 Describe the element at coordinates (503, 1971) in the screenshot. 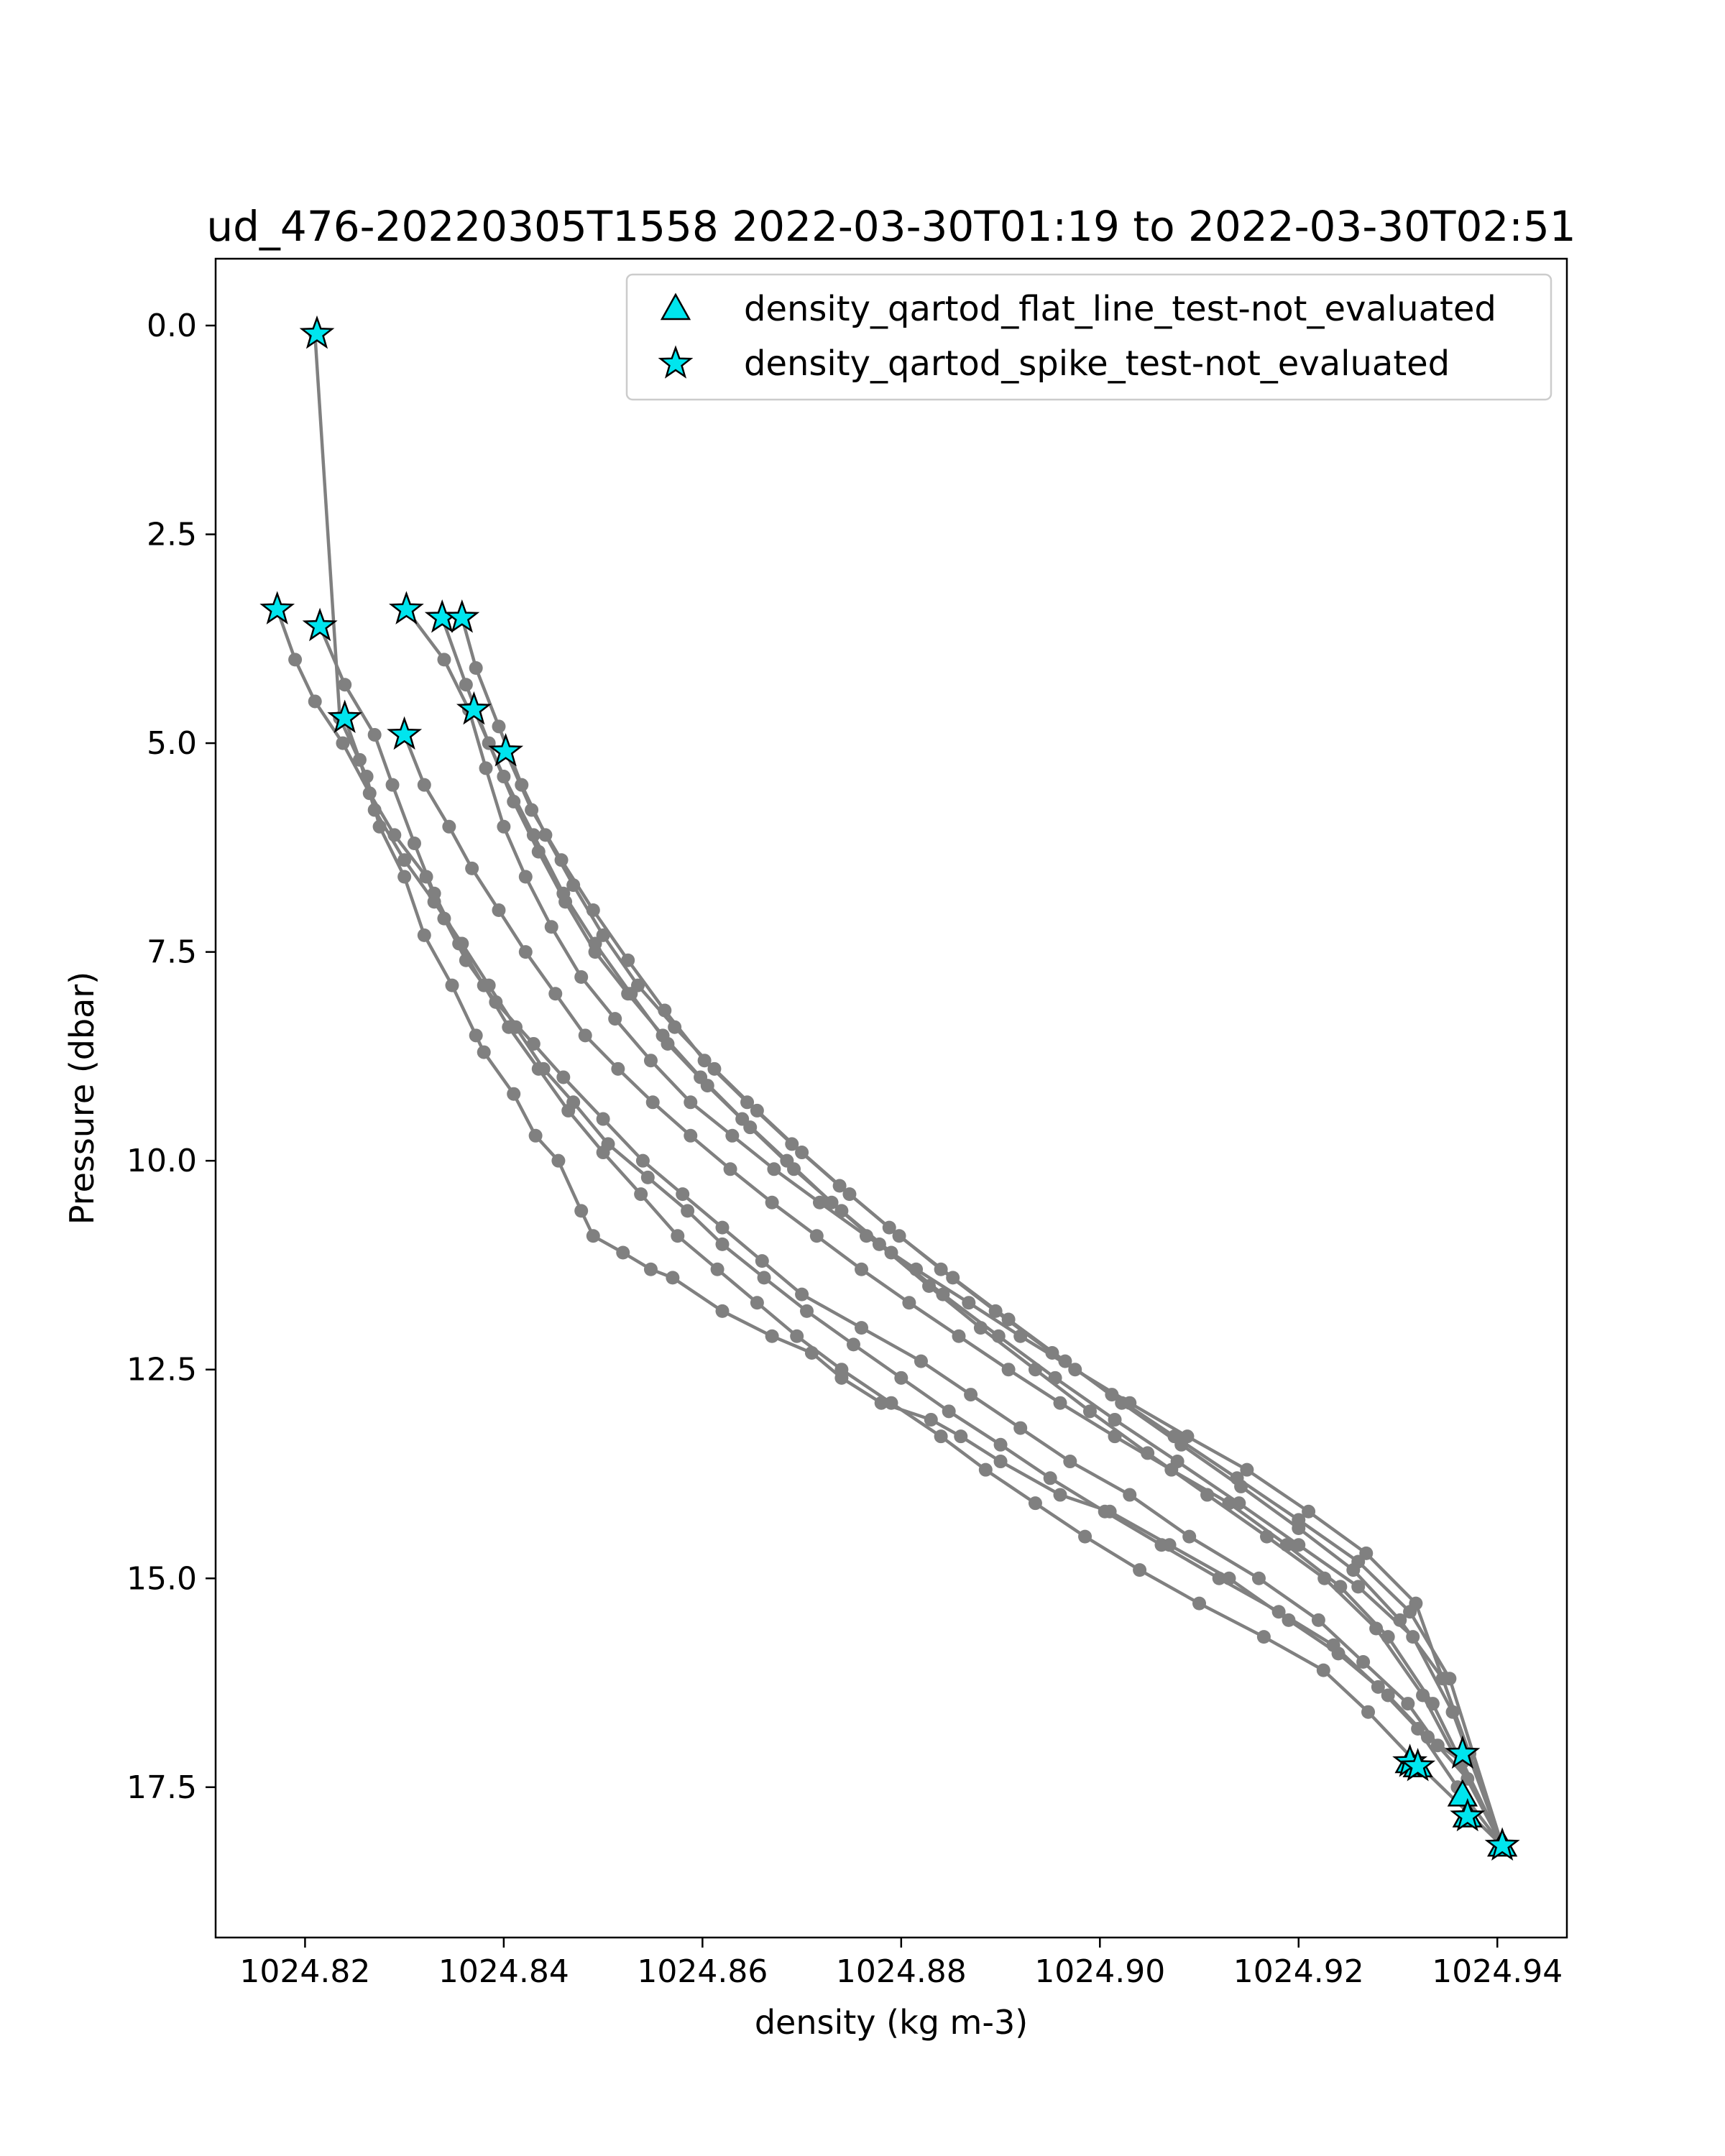

I see `x-tick-label: 1024.84` at that location.